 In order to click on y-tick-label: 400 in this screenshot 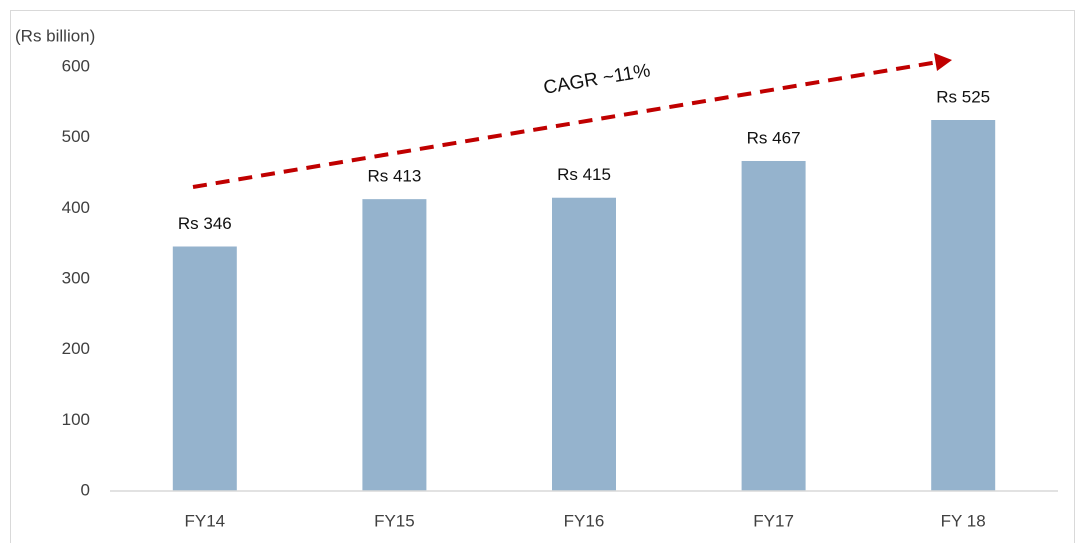, I will do `click(76, 207)`.